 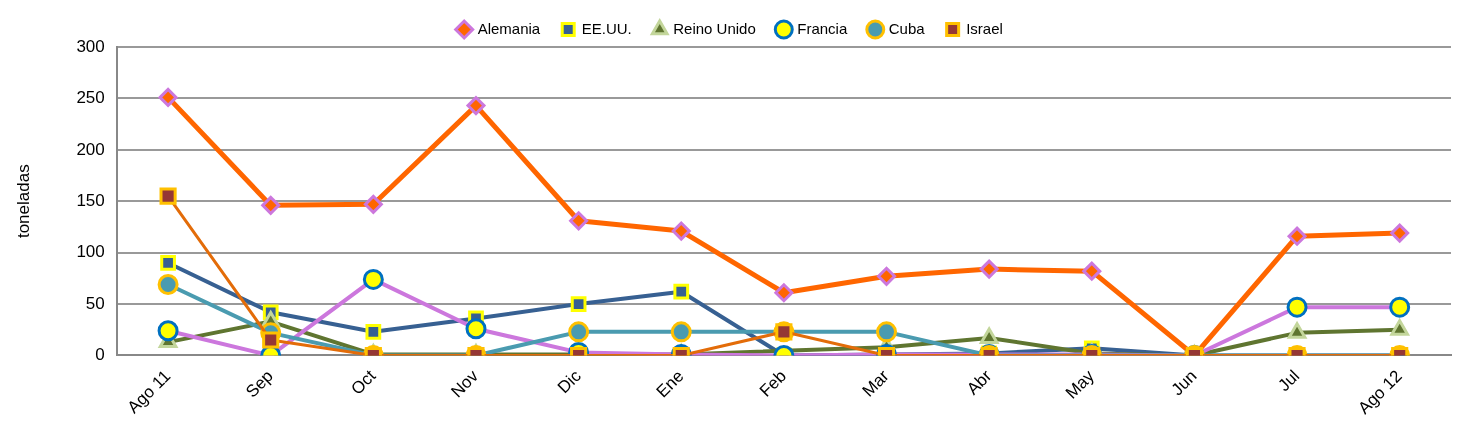 What do you see at coordinates (875, 383) in the screenshot?
I see `x-tick-label: Mar` at bounding box center [875, 383].